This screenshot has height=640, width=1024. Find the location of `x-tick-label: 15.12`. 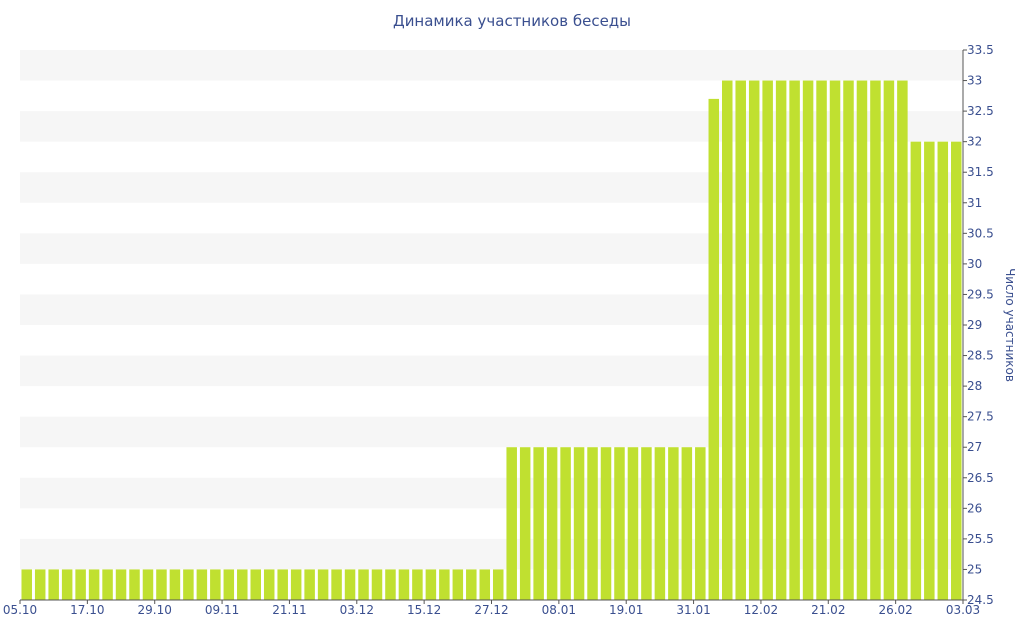

x-tick-label: 15.12 is located at coordinates (424, 610).